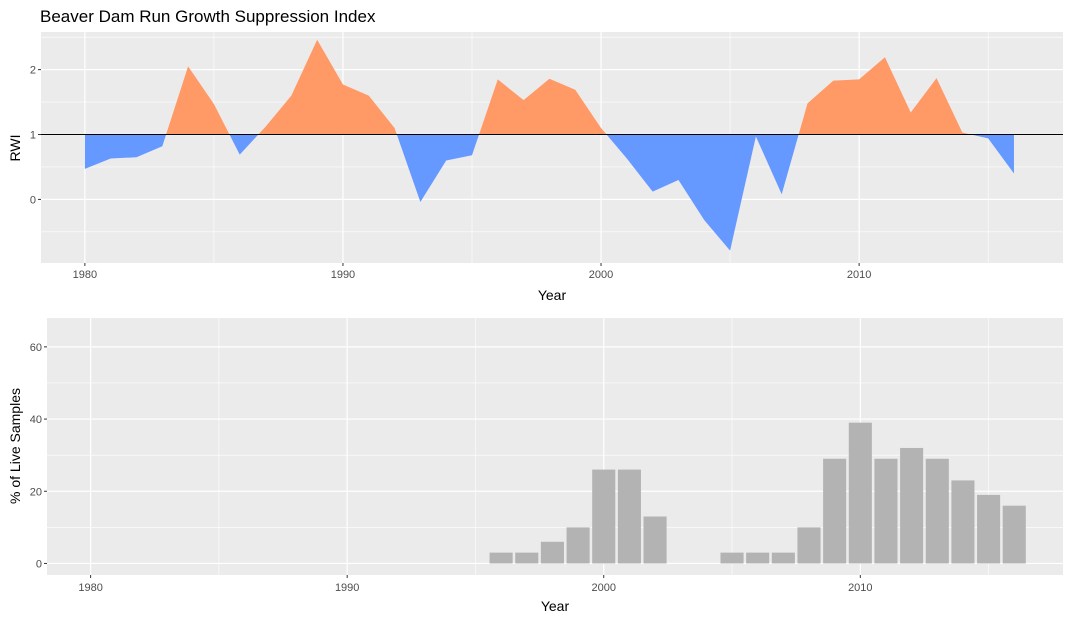 The image size is (1072, 627). What do you see at coordinates (472, 272) in the screenshot?
I see `top-x-ticks: 1980 1990 2000 2010` at bounding box center [472, 272].